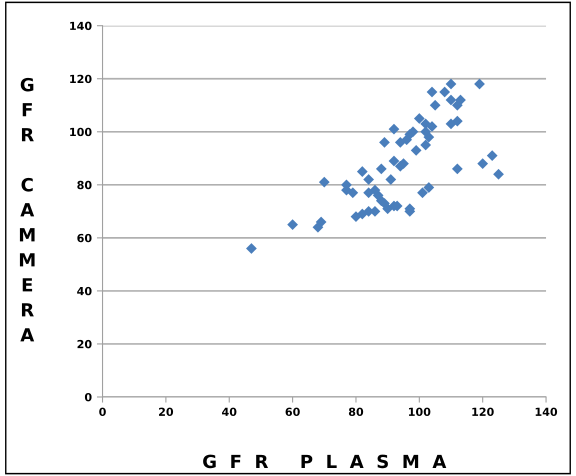 The width and height of the screenshot is (576, 476). Describe the element at coordinates (356, 412) in the screenshot. I see `x-tick-label: 80` at that location.